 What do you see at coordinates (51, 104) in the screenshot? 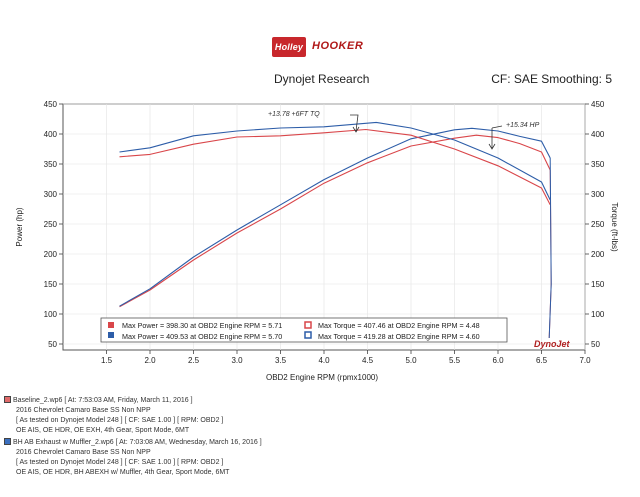
I see `y-left-tick-label: 450` at bounding box center [51, 104].